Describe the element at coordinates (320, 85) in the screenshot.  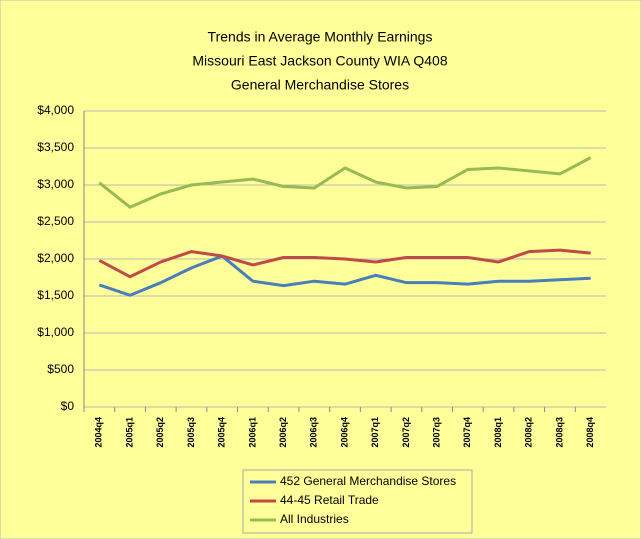
I see `chart-title: General Merchandise Stores` at that location.